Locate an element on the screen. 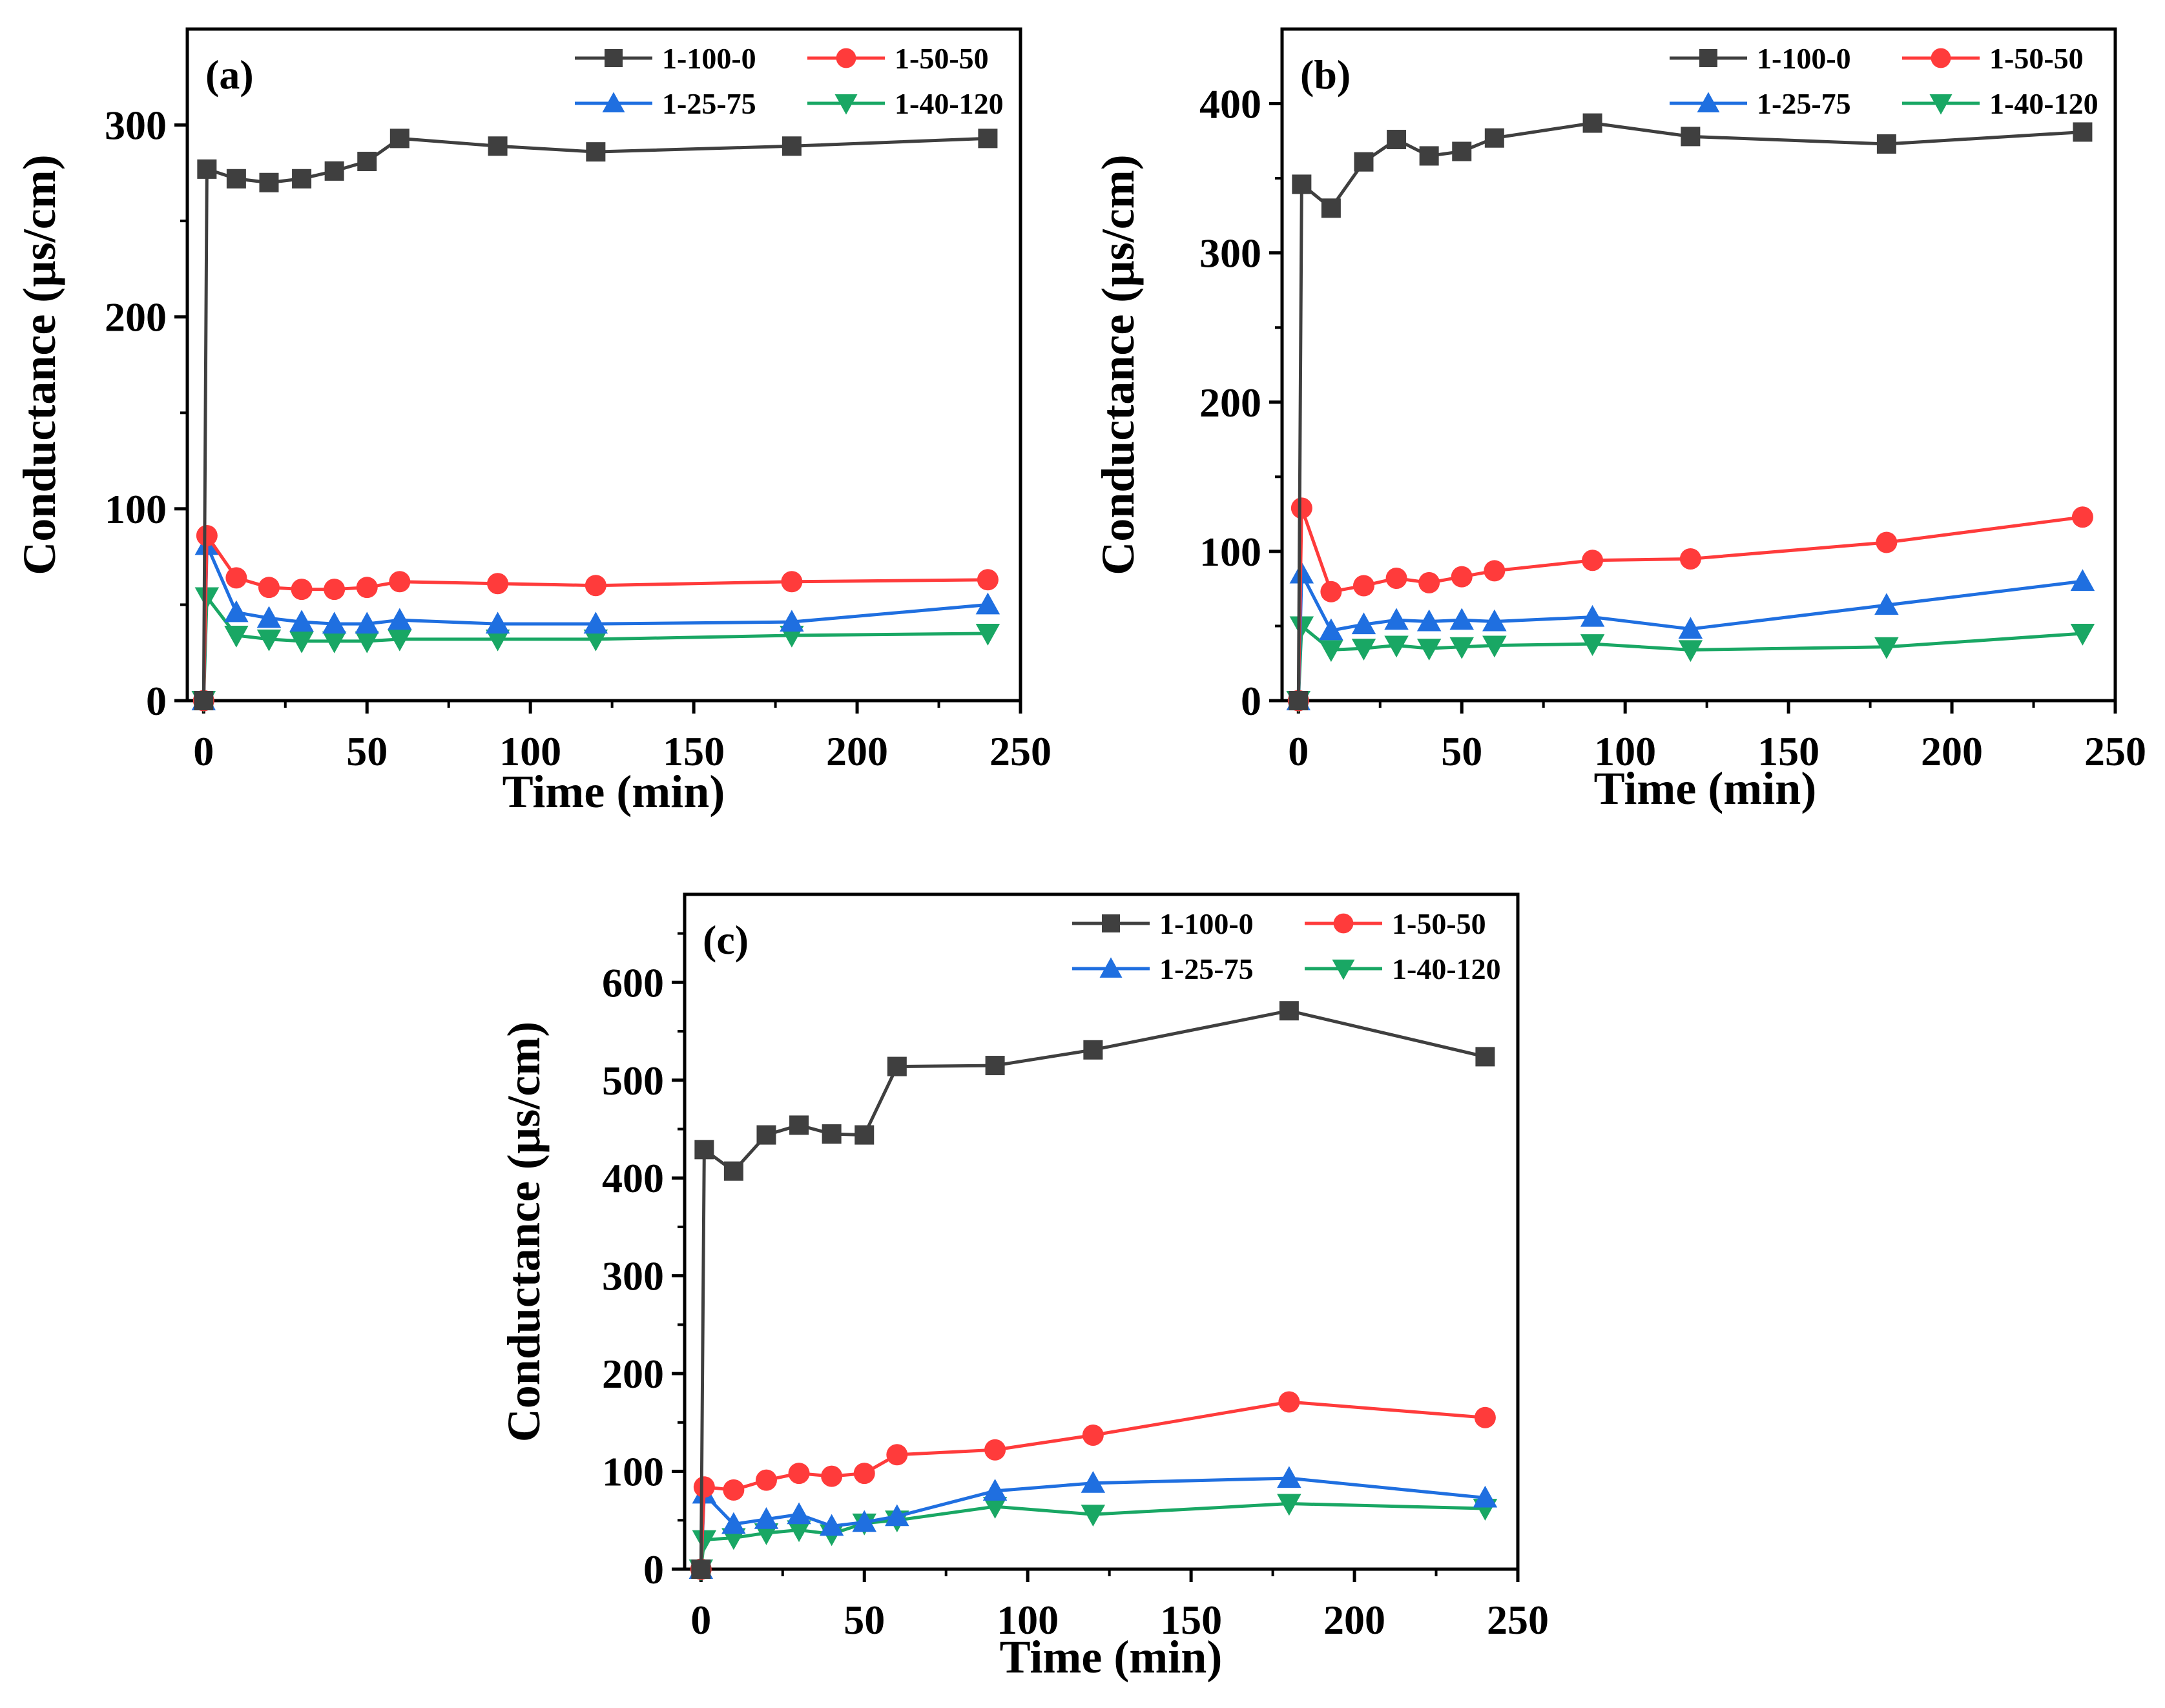 The image size is (2165, 1708). legend-item-1-40-120: 1-40-120 is located at coordinates (2000, 104).